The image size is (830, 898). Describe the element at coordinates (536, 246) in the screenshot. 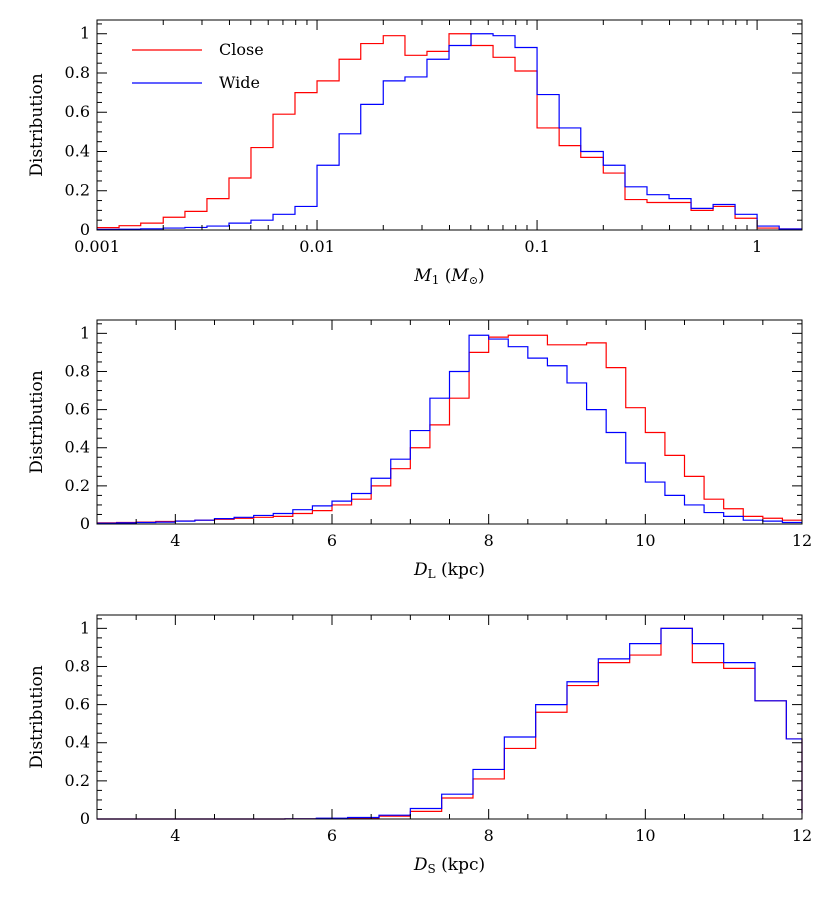

I see `x-tick-label: 0.1` at that location.